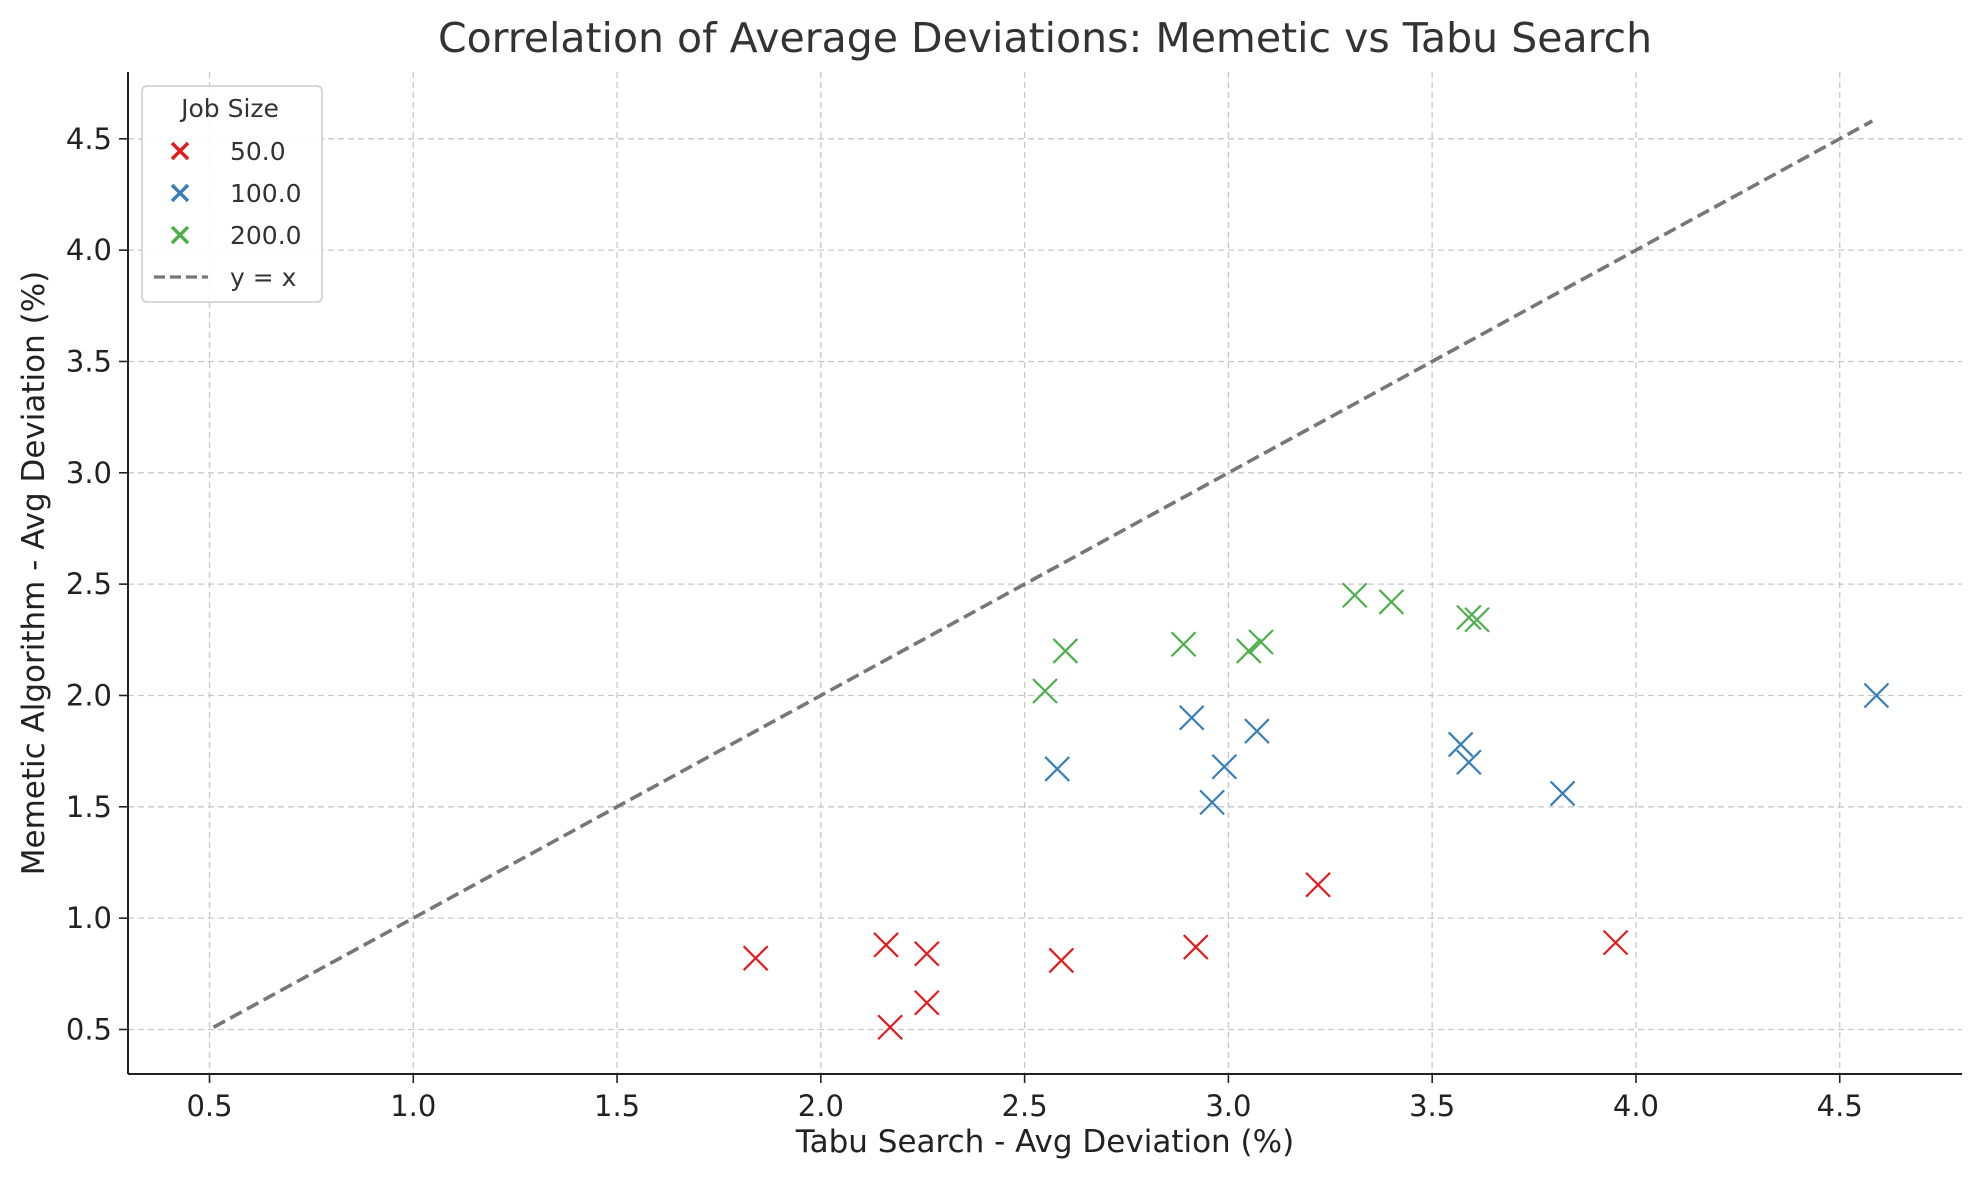  What do you see at coordinates (413, 1106) in the screenshot?
I see `x-tick-label: 1.0` at bounding box center [413, 1106].